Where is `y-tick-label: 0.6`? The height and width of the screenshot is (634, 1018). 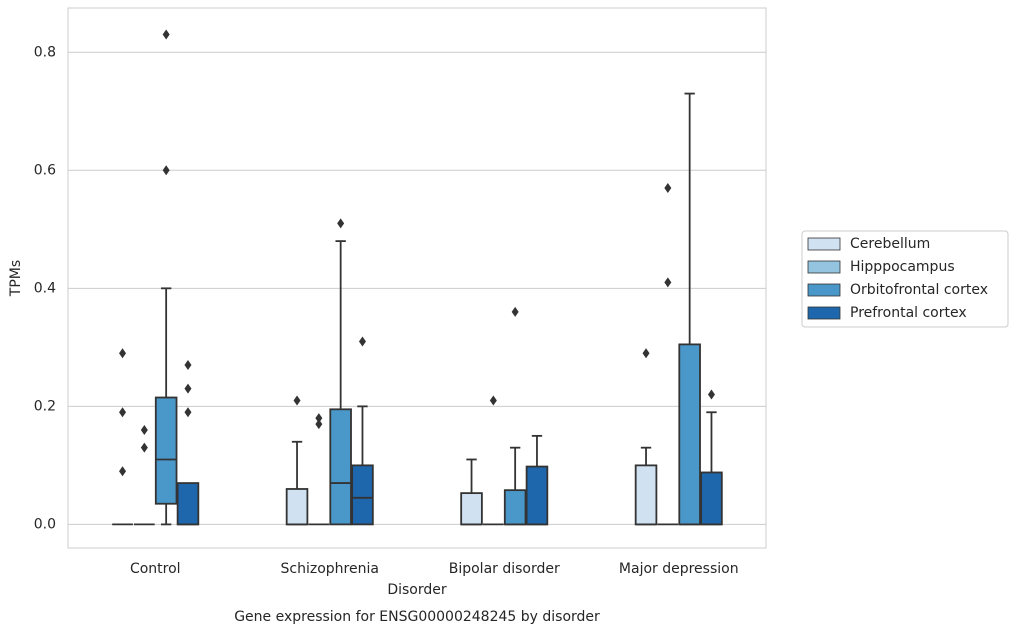
y-tick-label: 0.6 is located at coordinates (45, 170).